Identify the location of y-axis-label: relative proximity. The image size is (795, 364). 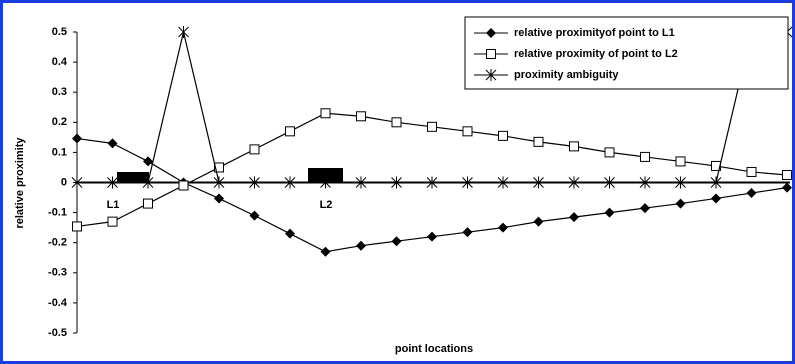
(20, 183).